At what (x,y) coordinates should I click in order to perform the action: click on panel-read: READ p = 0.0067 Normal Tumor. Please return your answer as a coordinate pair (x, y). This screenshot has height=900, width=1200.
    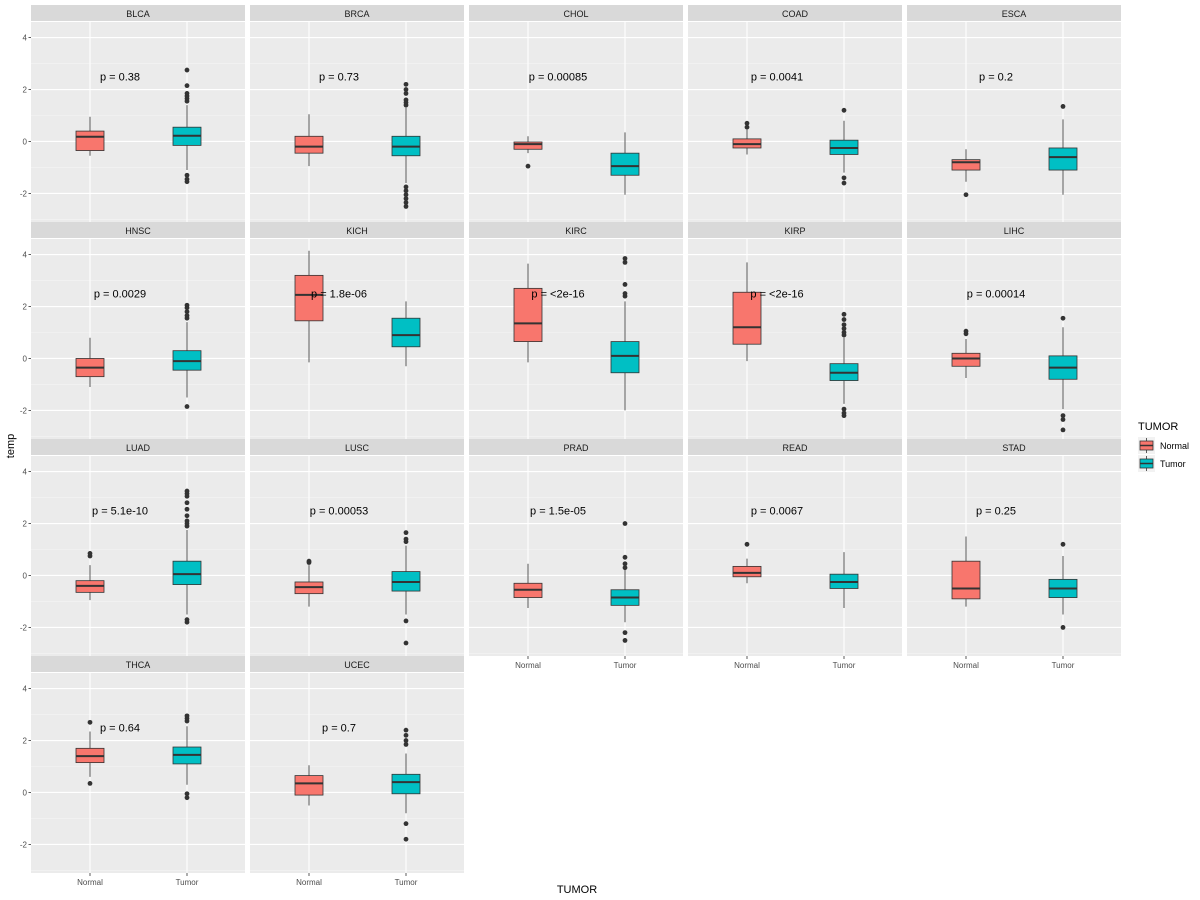
    Looking at the image, I should click on (795, 554).